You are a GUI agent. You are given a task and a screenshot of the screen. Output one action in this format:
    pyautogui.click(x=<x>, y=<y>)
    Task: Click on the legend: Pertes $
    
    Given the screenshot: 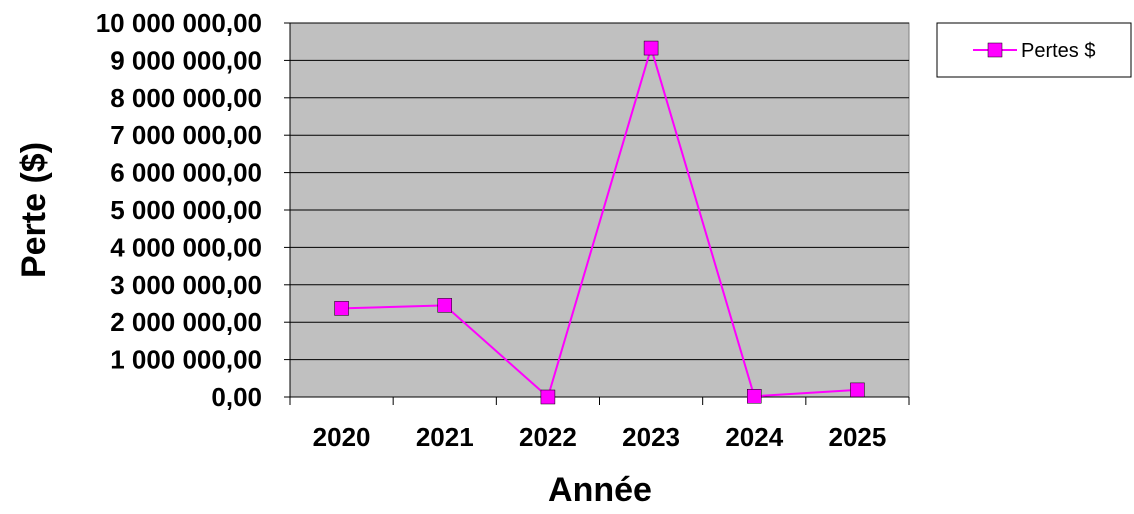 What is the action you would take?
    pyautogui.click(x=1034, y=50)
    